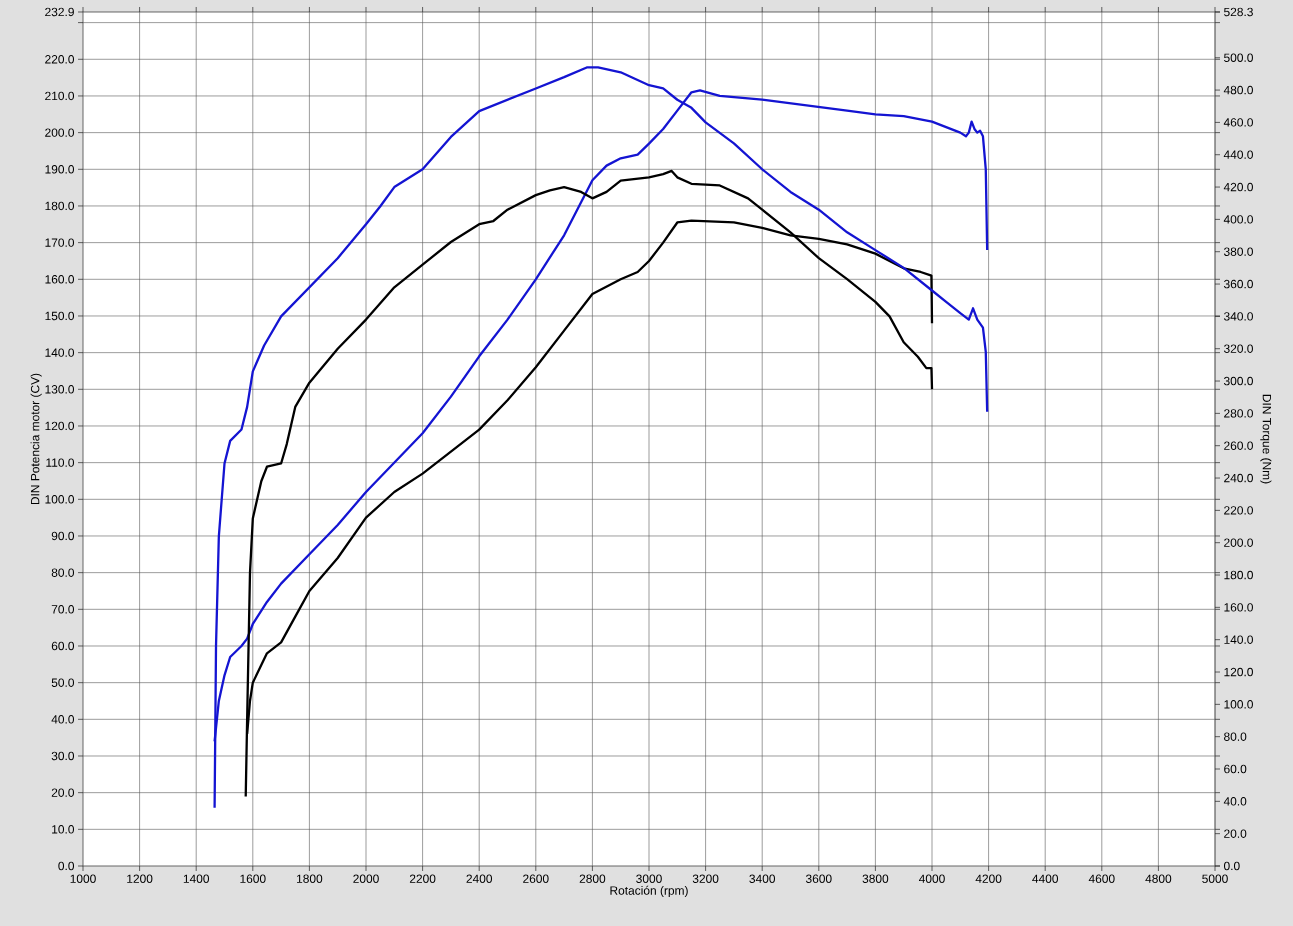 The image size is (1293, 926). I want to click on y-tick-label: 50.0, so click(63, 682).